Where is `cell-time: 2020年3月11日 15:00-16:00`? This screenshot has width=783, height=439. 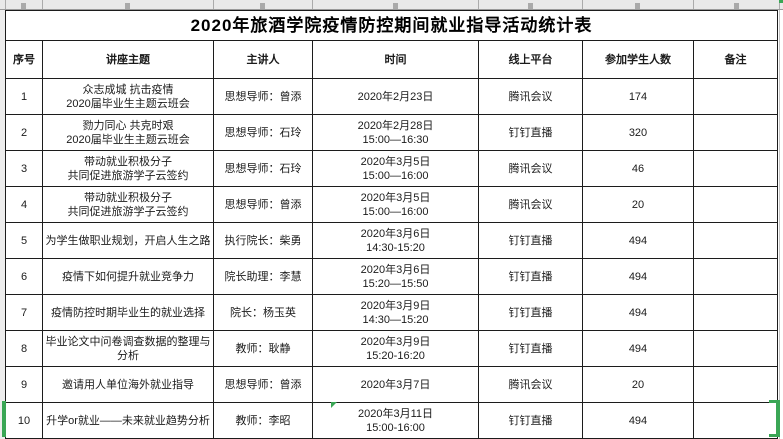 cell-time: 2020年3月11日 15:00-16:00 is located at coordinates (395, 420).